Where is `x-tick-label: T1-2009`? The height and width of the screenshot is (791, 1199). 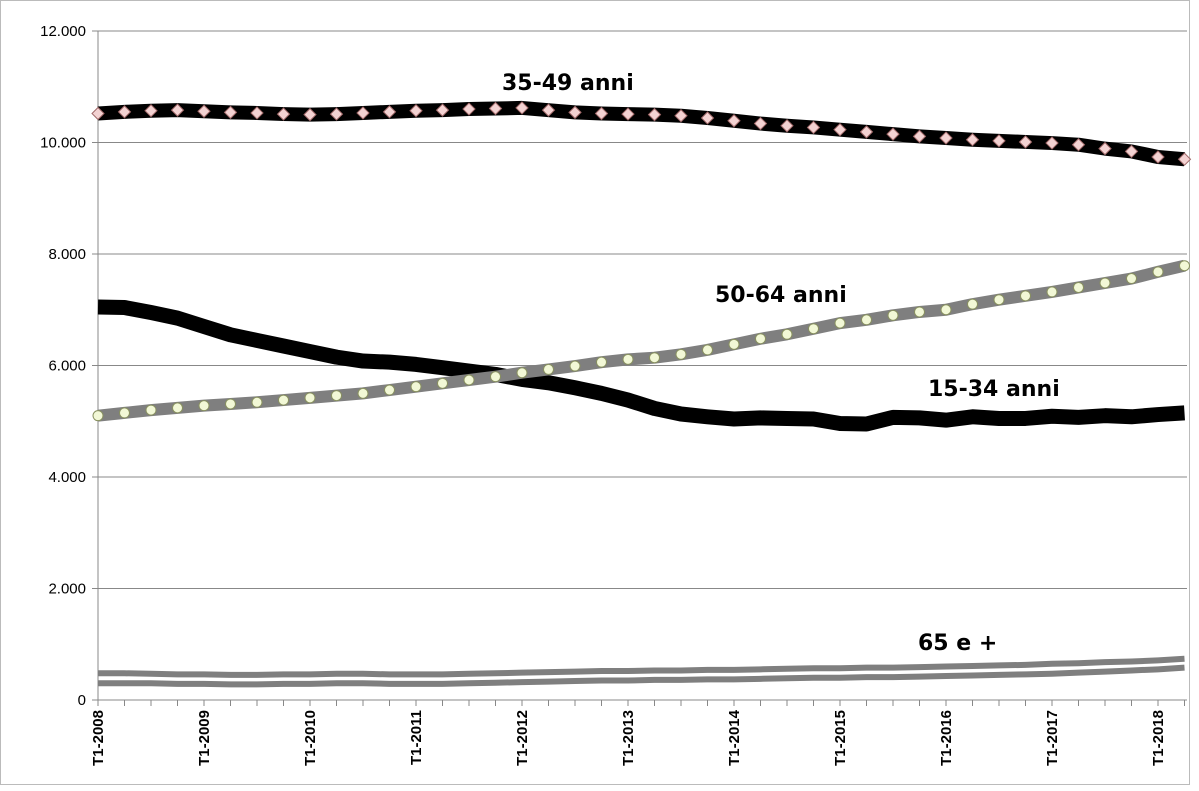
x-tick-label: T1-2009 is located at coordinates (204, 738).